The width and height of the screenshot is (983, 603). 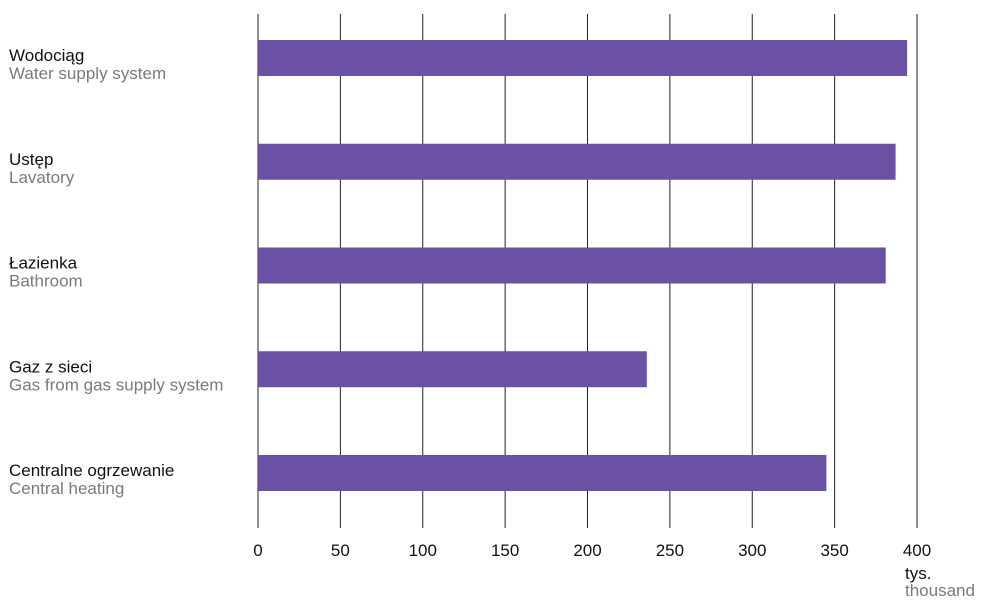 What do you see at coordinates (752, 550) in the screenshot?
I see `x-tick-label-300: 300` at bounding box center [752, 550].